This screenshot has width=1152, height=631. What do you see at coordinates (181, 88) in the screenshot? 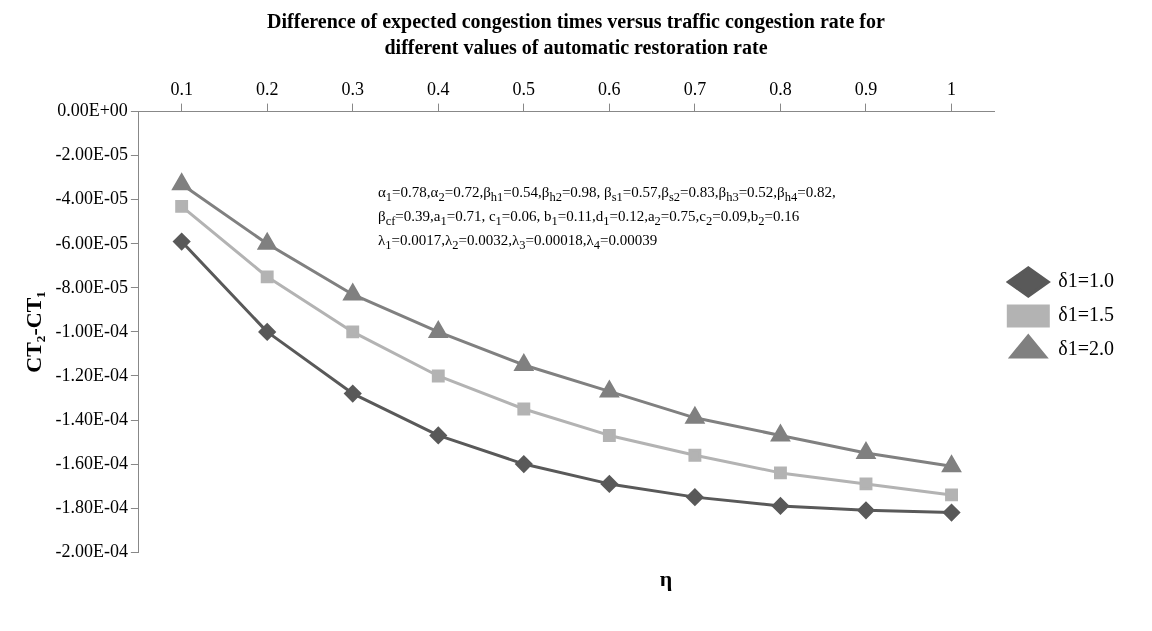
I see `x-tick-label: 0.1` at bounding box center [181, 88].